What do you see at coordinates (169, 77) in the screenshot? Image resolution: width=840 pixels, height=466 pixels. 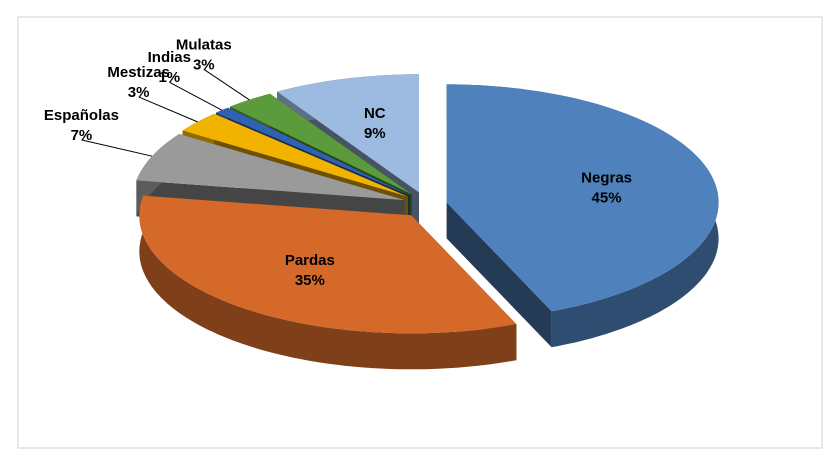 I see `slice-value-label: 1%` at bounding box center [169, 77].